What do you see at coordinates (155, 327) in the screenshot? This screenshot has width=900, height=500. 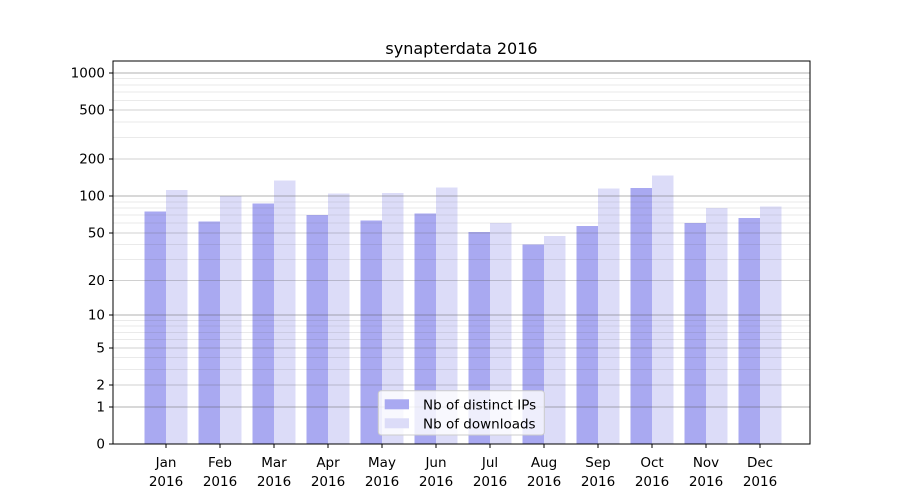 I see `bar-jan-distinct-ips` at bounding box center [155, 327].